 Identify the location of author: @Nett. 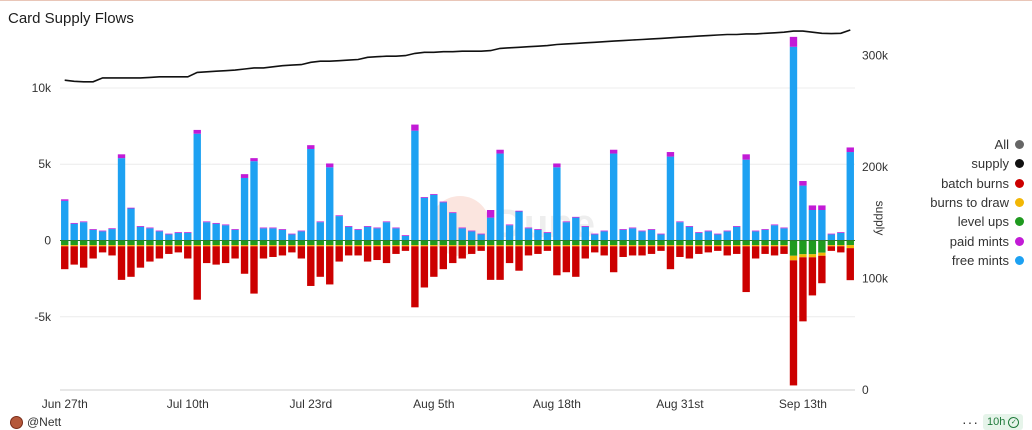
(35, 422).